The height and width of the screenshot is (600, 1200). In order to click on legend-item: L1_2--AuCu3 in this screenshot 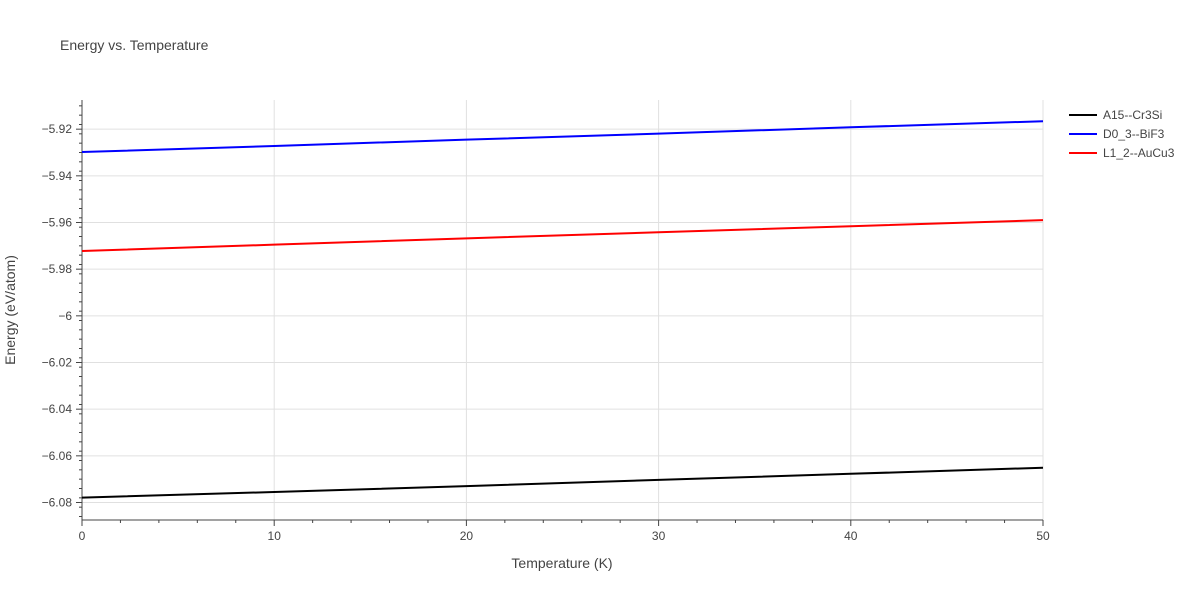, I will do `click(1122, 153)`.